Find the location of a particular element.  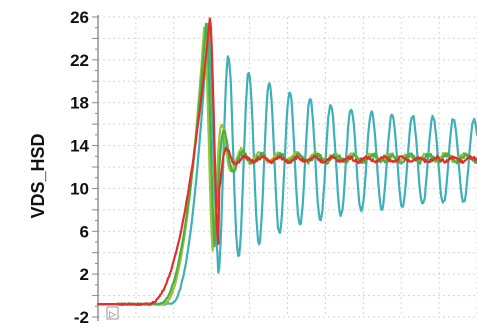

y-tick-label: 10 is located at coordinates (79, 188).